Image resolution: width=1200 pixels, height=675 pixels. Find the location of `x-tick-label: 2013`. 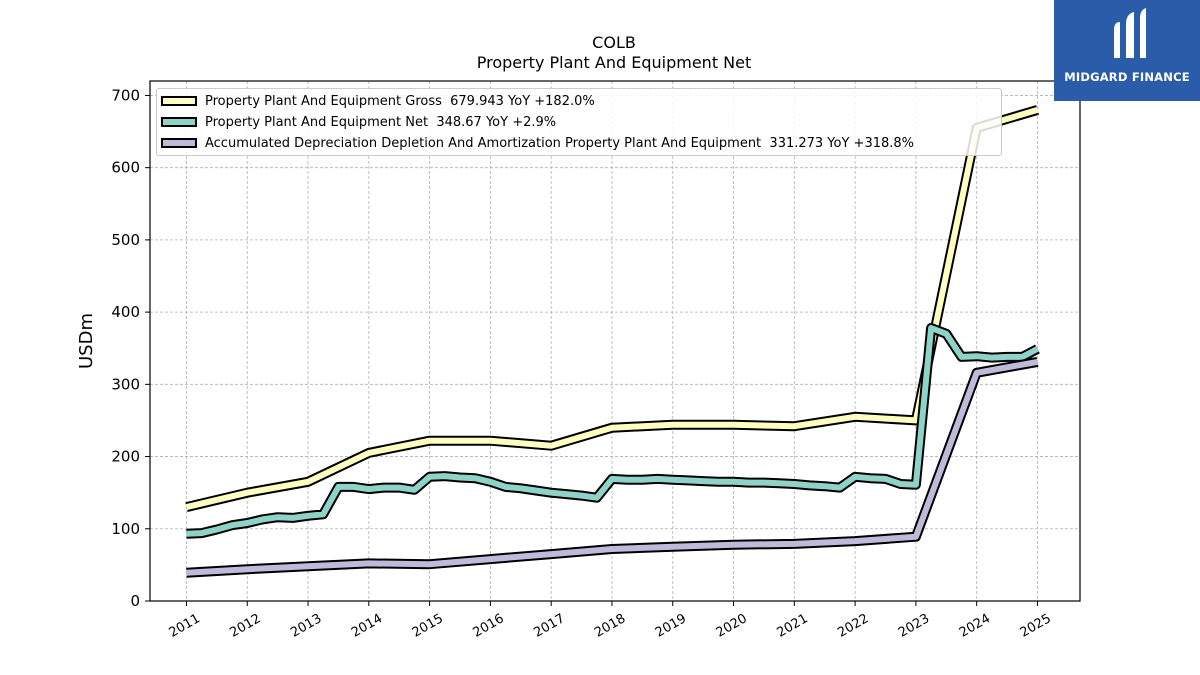

x-tick-label: 2013 is located at coordinates (306, 626).